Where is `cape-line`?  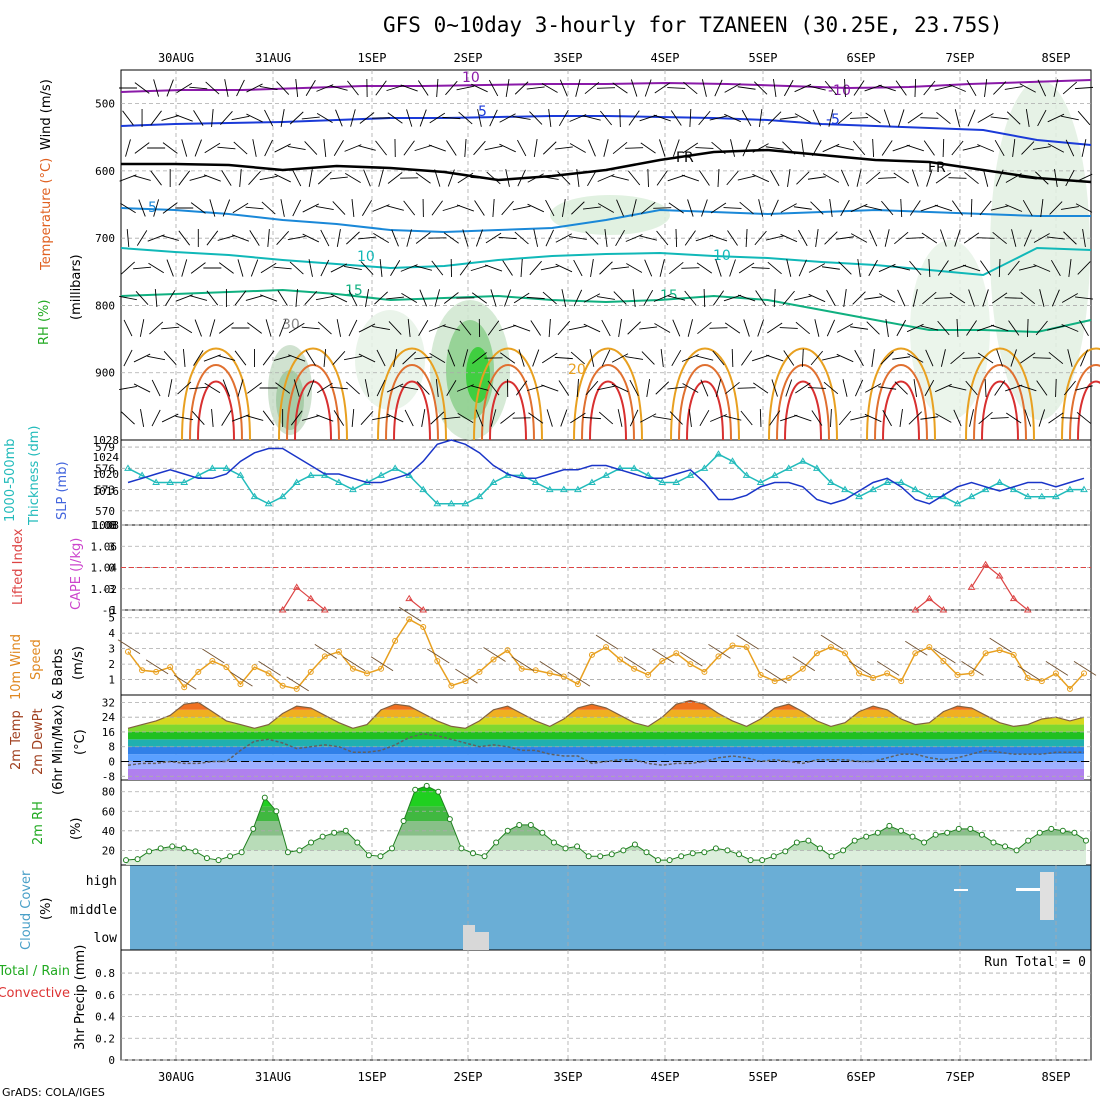
cape-line is located at coordinates (416, 604).